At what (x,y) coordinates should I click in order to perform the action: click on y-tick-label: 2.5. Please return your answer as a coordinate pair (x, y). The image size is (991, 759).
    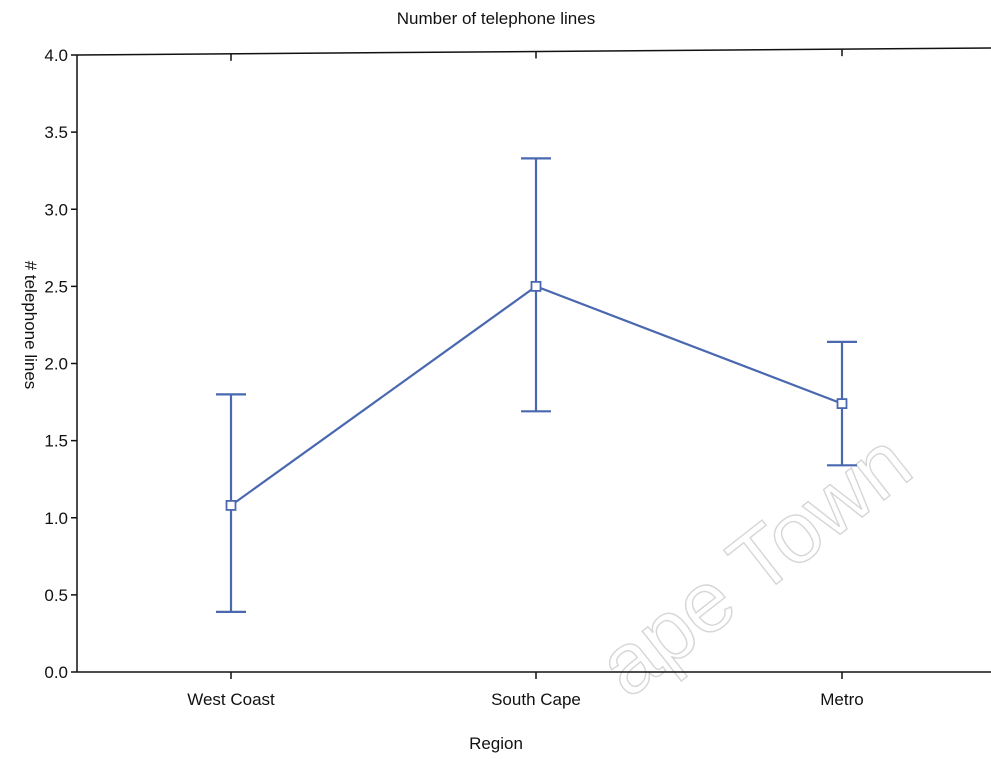
    Looking at the image, I should click on (56, 286).